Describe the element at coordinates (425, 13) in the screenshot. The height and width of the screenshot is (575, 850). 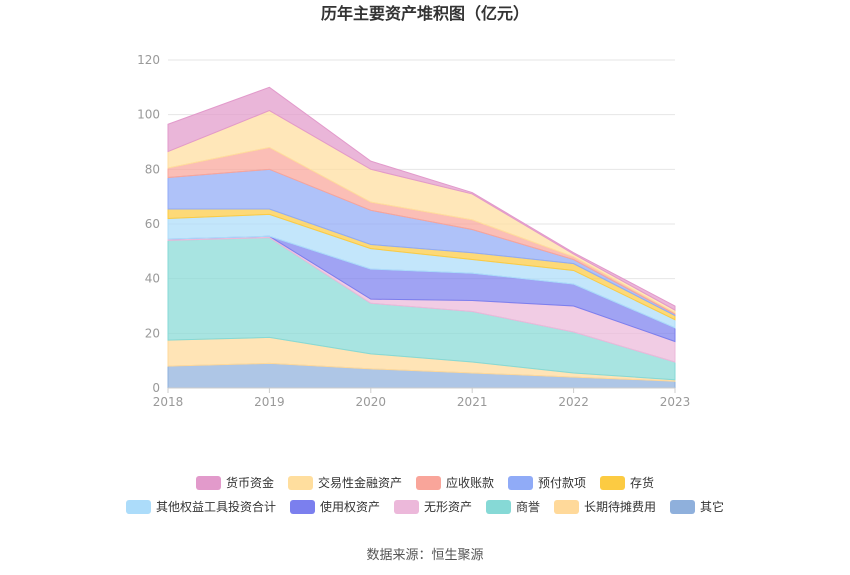
I see `chart-title: 历年主要资产堆积图（亿元）` at that location.